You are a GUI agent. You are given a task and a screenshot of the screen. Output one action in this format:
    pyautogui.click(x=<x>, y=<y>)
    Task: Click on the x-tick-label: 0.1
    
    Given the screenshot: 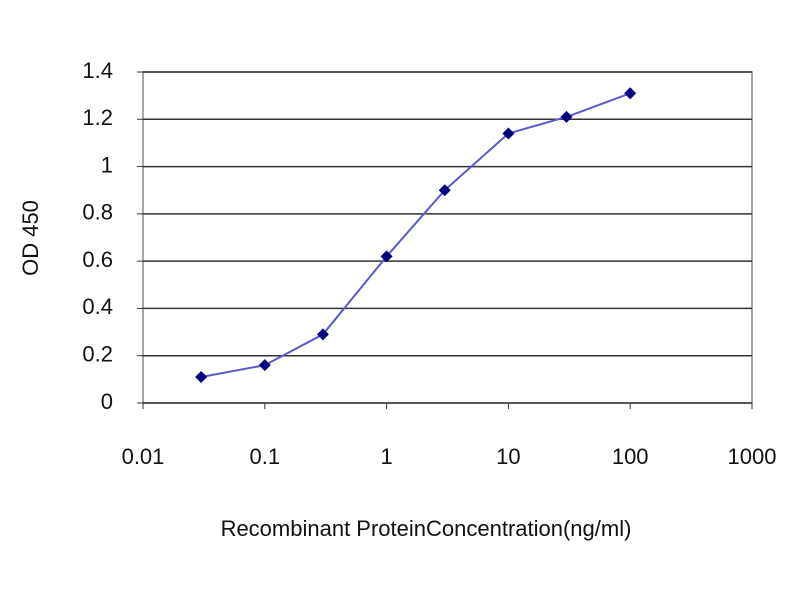 What is the action you would take?
    pyautogui.click(x=265, y=456)
    